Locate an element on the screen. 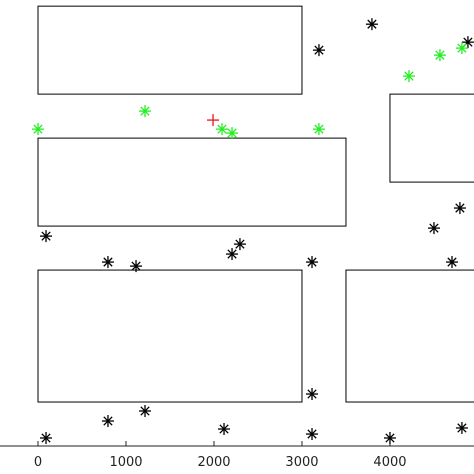  x-tick-label: 4000 is located at coordinates (389, 462).